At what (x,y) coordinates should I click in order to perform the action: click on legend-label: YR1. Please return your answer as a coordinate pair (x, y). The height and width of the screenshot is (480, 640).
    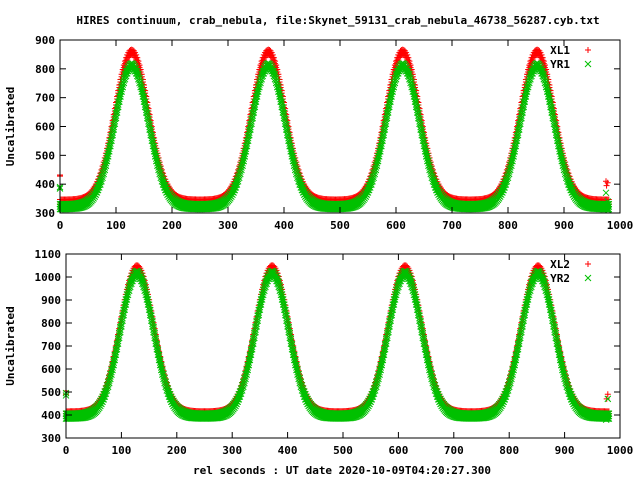
    Looking at the image, I should click on (560, 64).